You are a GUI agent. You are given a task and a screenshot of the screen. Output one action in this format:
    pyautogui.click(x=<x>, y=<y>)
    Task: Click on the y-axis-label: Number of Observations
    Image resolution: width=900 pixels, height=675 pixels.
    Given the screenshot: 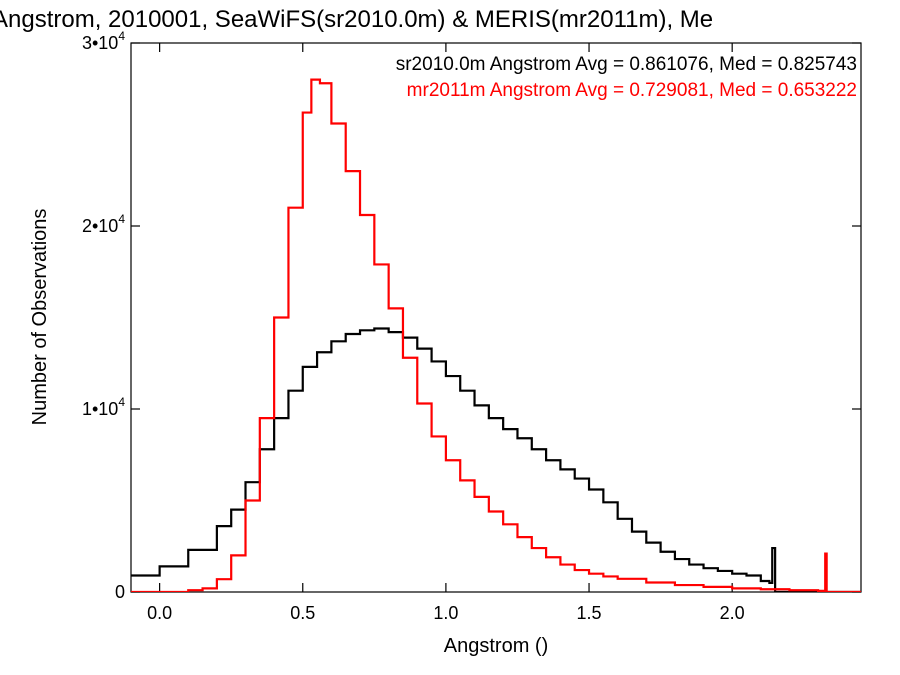 What is the action you would take?
    pyautogui.click(x=40, y=317)
    